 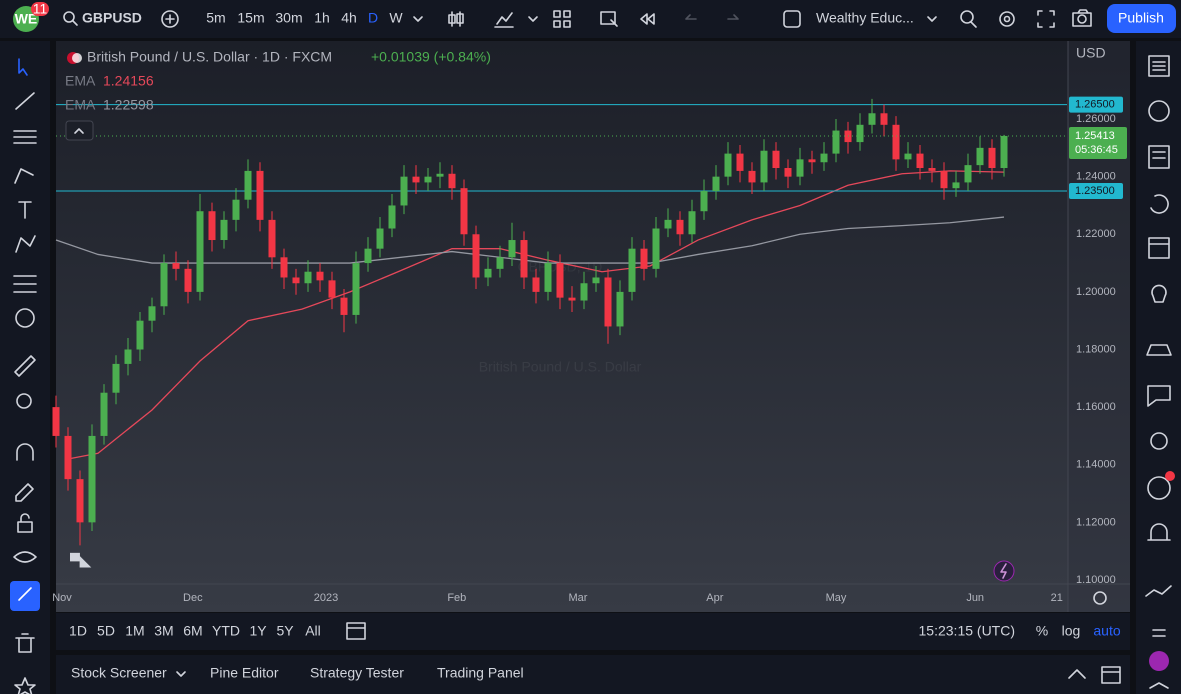 I want to click on panel-tab: Strategy Tester, so click(x=357, y=673).